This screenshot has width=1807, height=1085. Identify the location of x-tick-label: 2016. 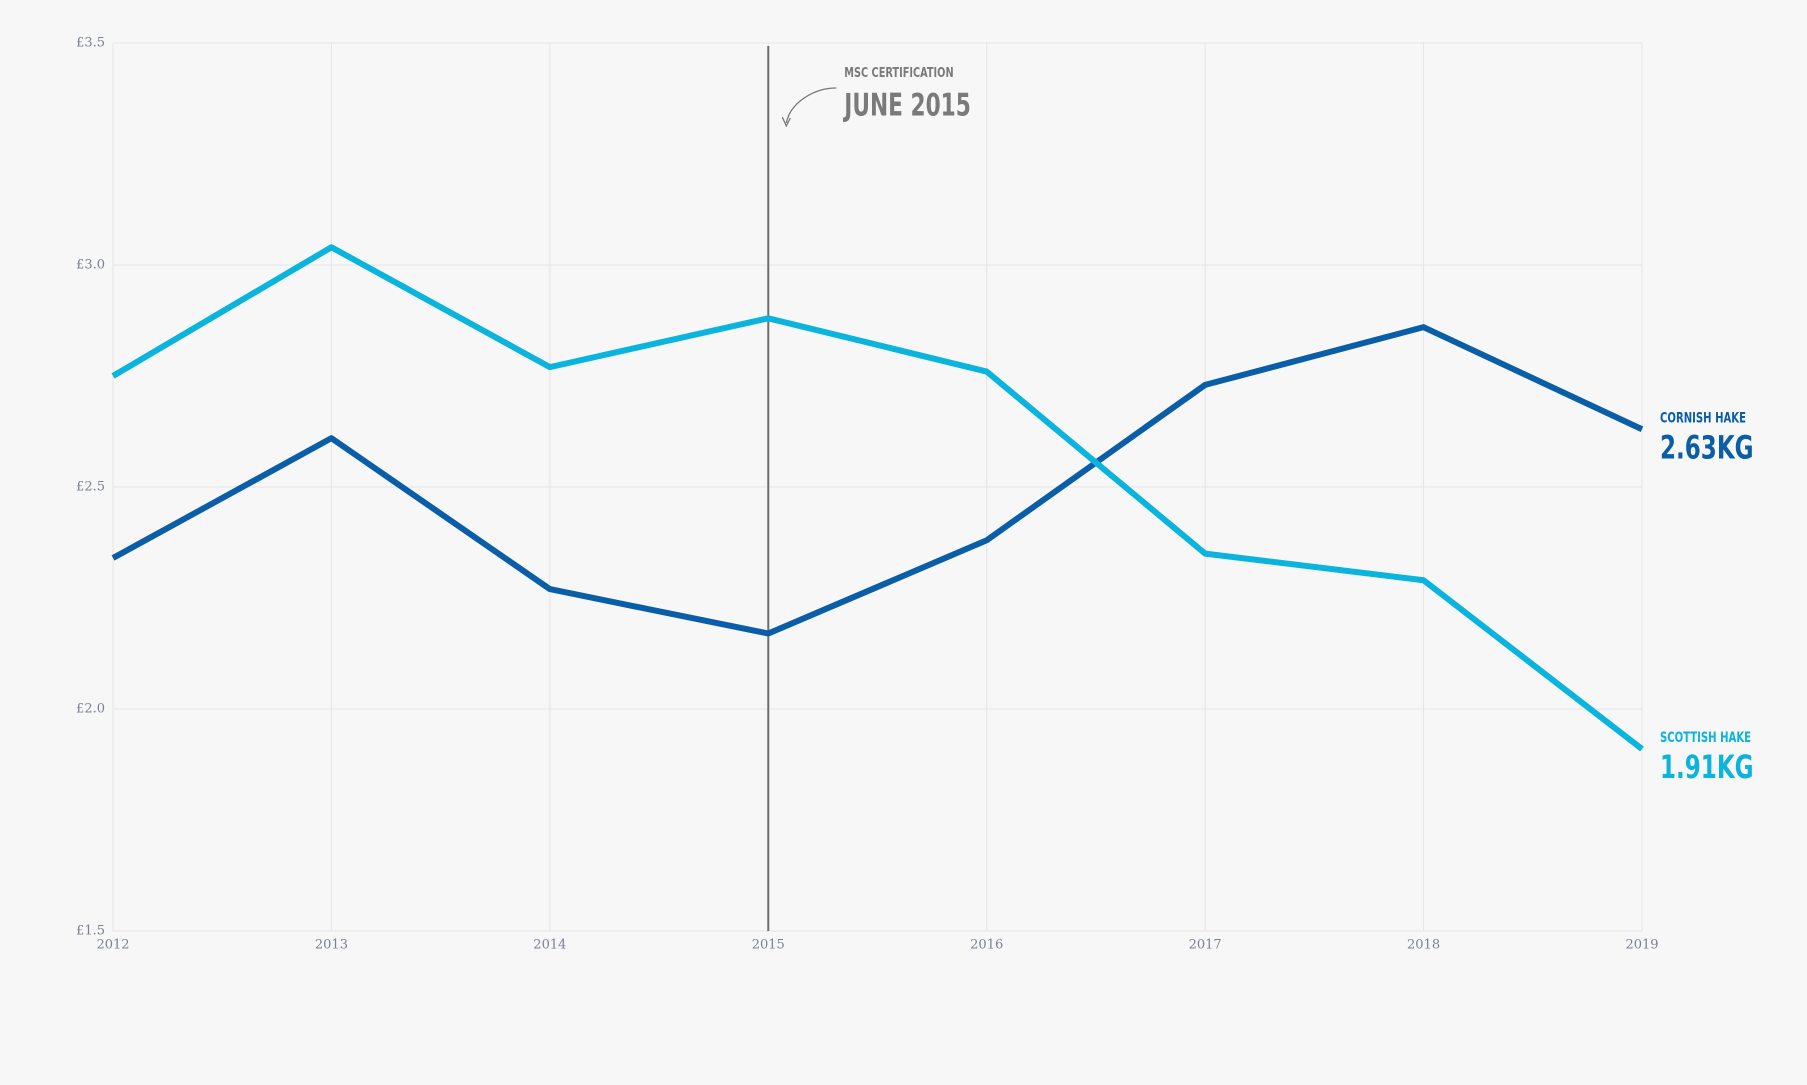
(986, 945).